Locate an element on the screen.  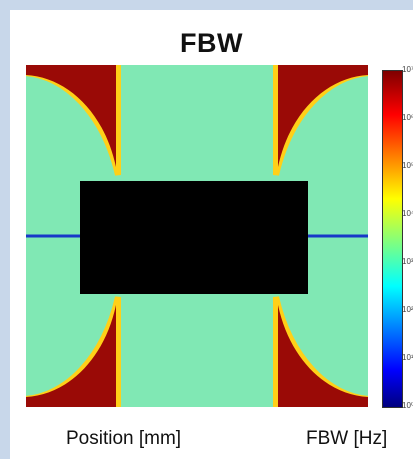
colorbar-tick-label: 10⁵ is located at coordinates (407, 165).